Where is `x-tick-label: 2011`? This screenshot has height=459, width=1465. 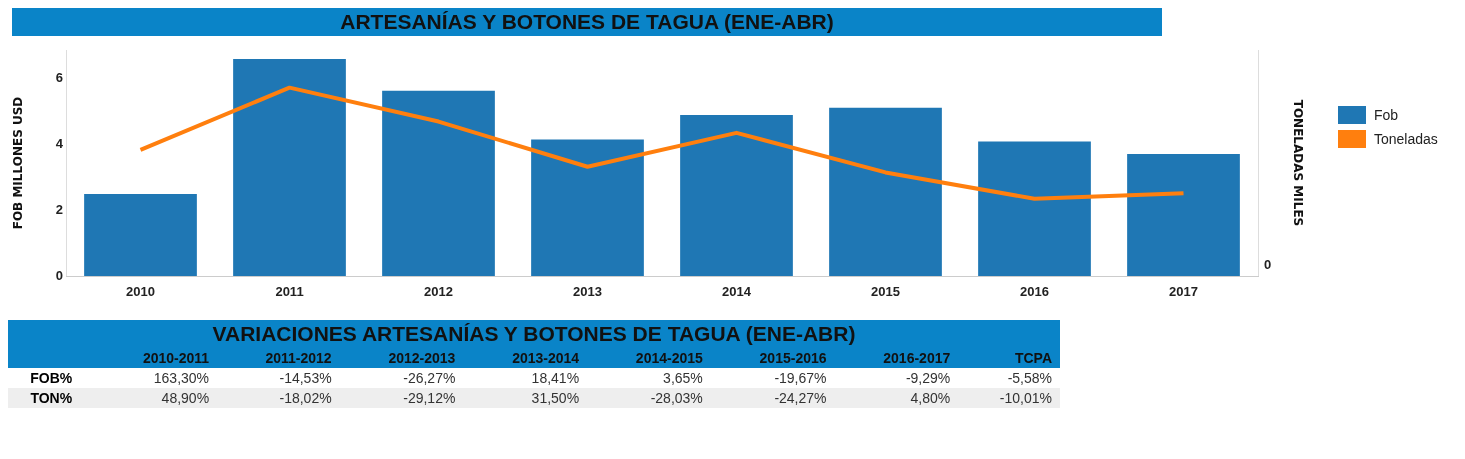
x-tick-label: 2011 is located at coordinates (289, 292).